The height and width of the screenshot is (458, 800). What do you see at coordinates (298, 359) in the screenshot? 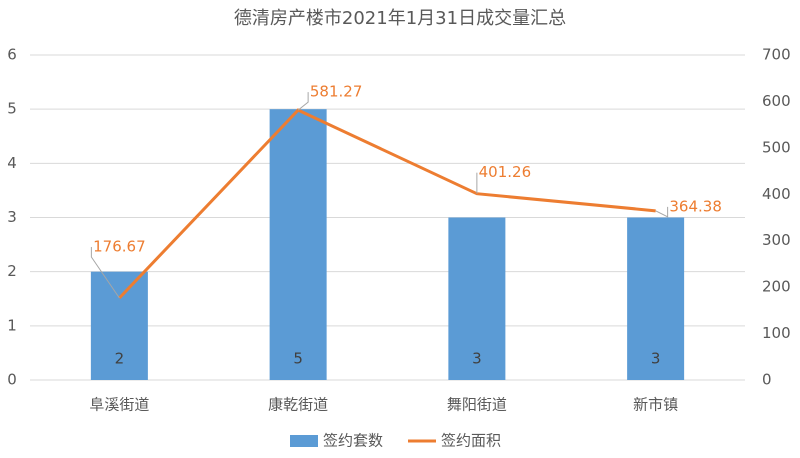
I see `bar-value-label: 5` at bounding box center [298, 359].